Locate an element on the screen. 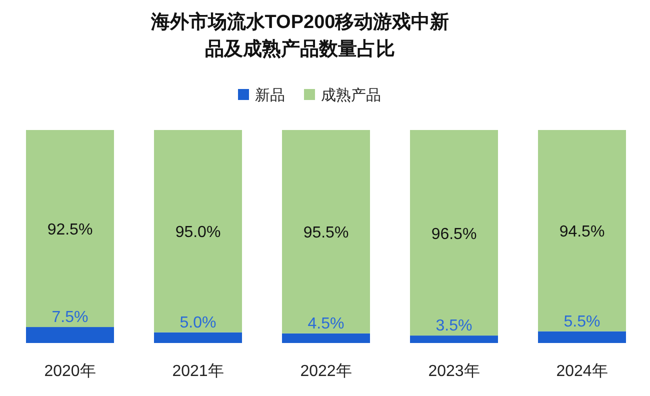 The width and height of the screenshot is (650, 396). data-label: 95.5% is located at coordinates (326, 233).